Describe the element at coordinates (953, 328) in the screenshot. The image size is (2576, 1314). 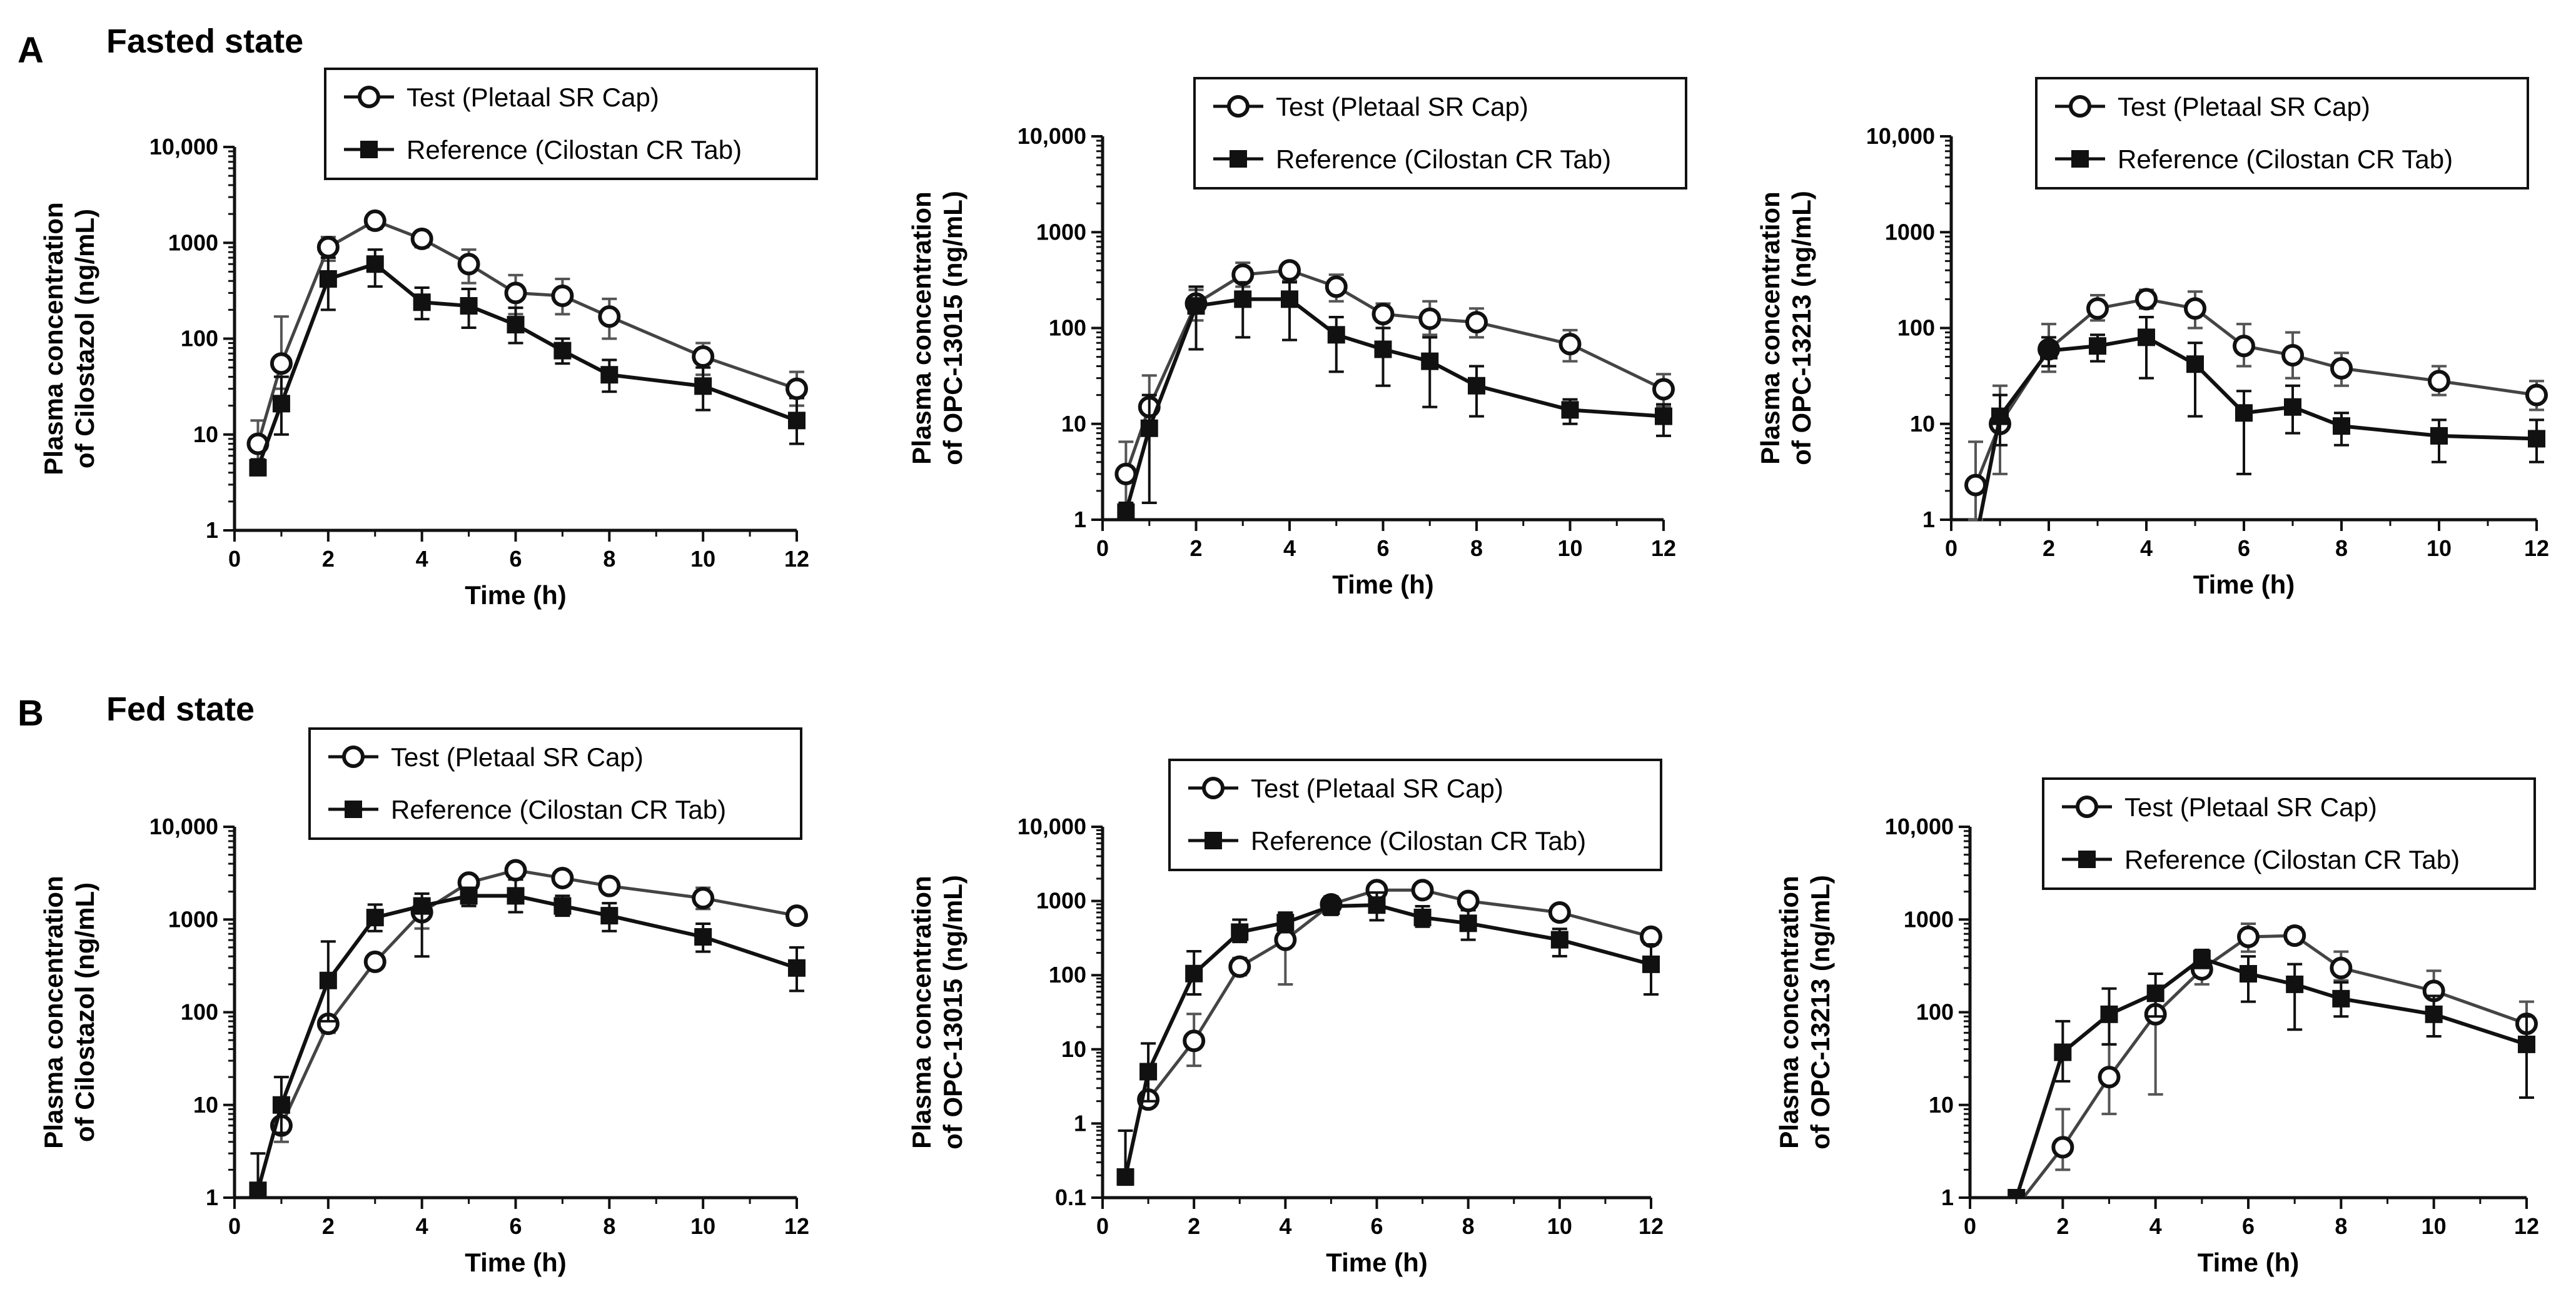
I see `y-axis-title-line2: of OPC-13015 (ng/mL)` at that location.